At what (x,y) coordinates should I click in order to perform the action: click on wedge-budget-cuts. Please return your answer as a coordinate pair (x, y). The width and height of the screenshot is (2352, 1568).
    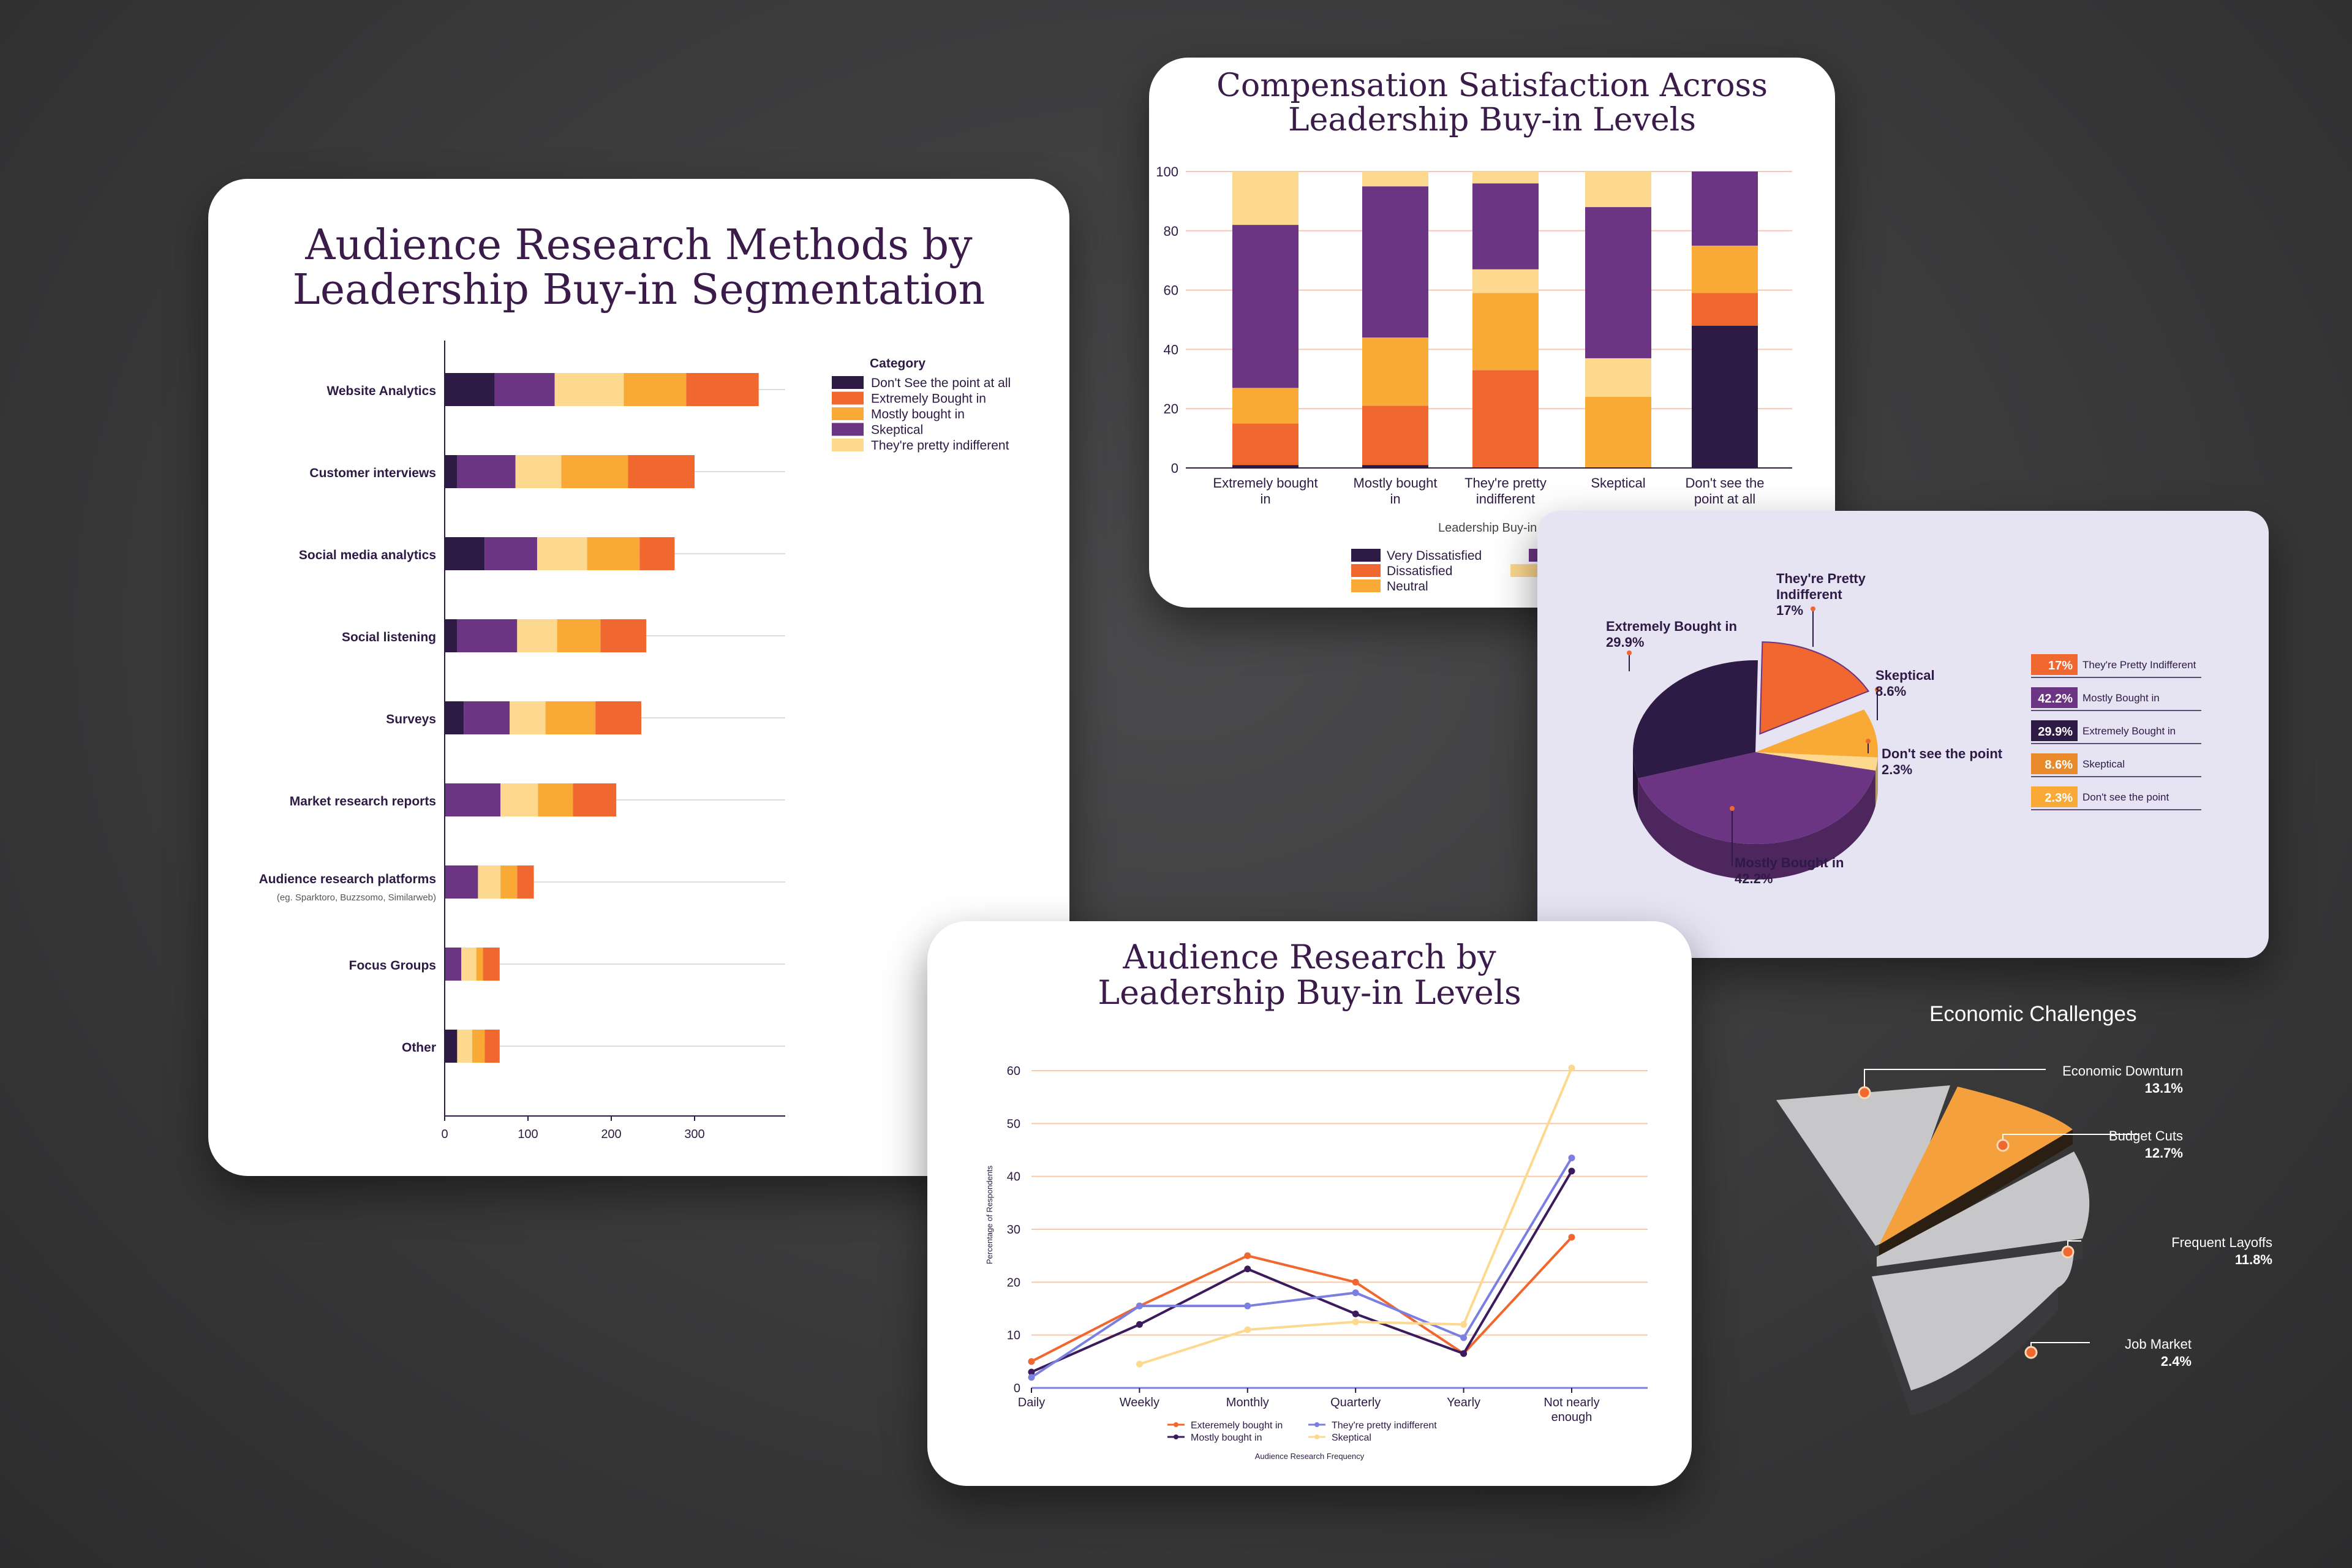
    Looking at the image, I should click on (1976, 1166).